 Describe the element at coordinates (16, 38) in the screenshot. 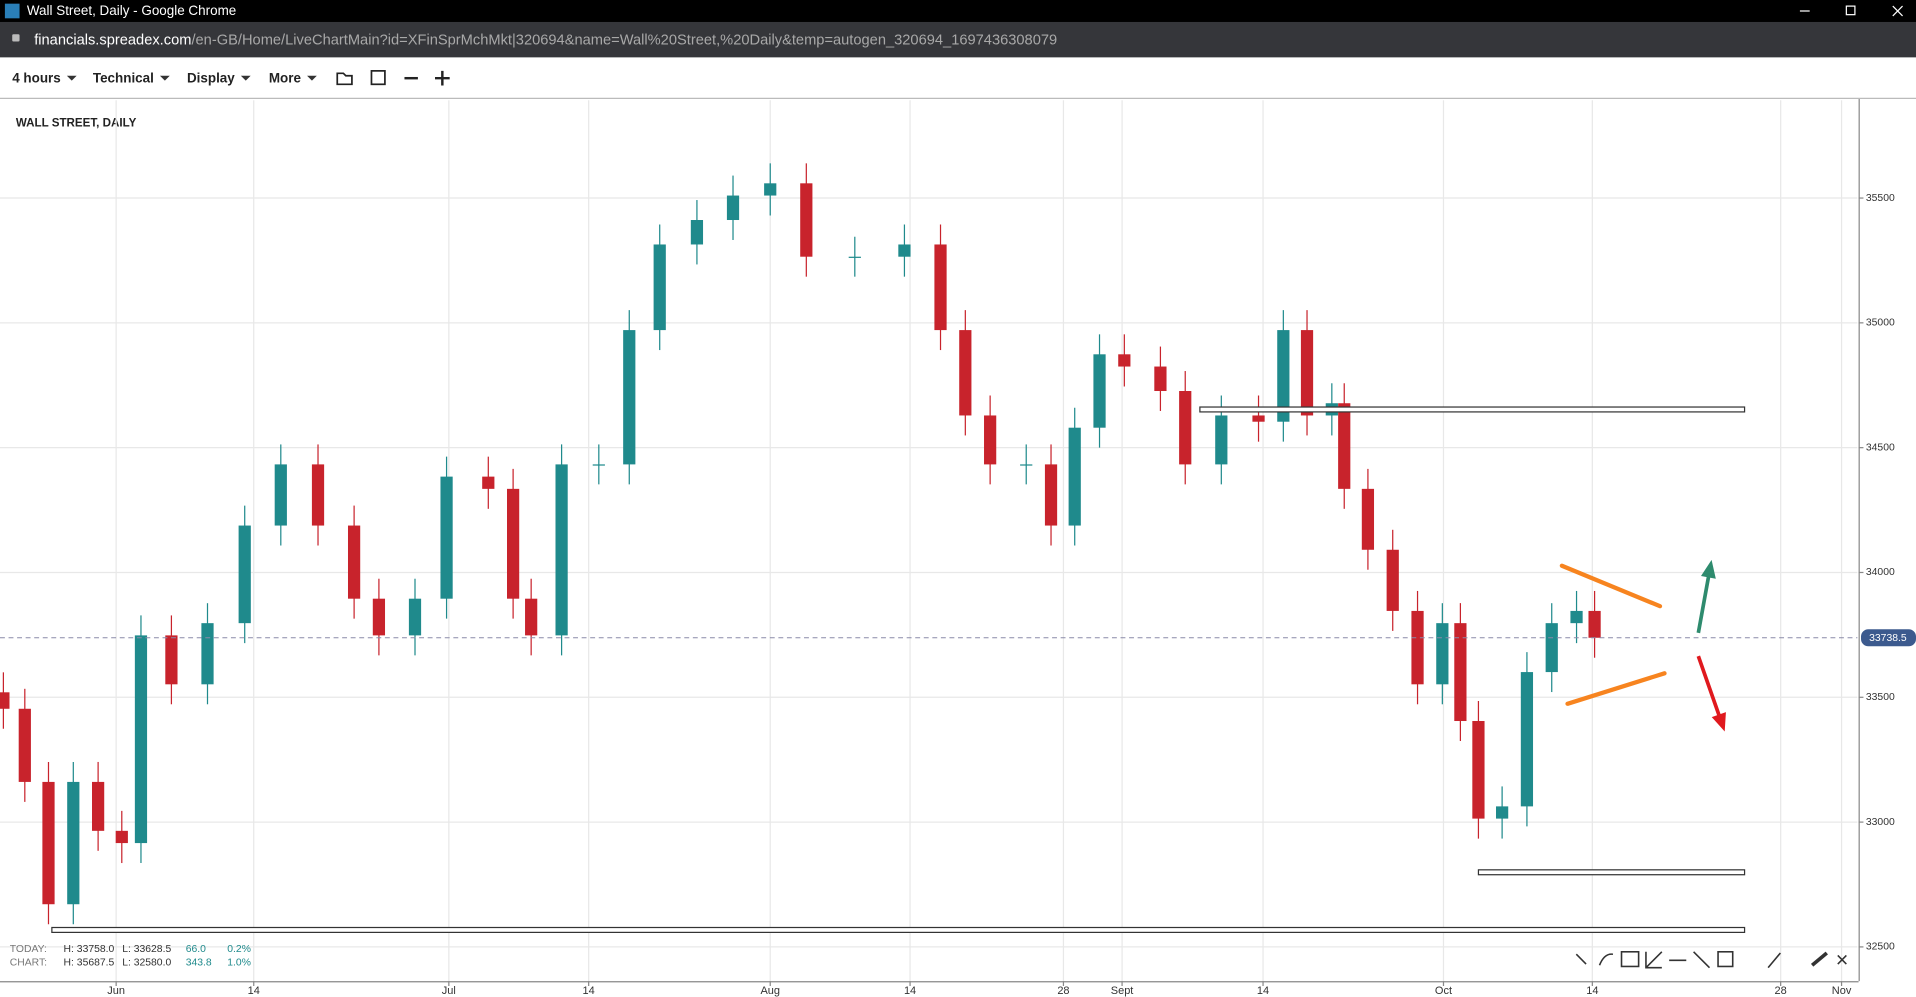

I see `lock-icon` at that location.